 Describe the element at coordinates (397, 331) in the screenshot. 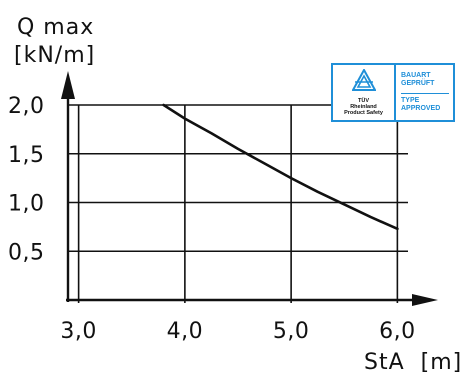

I see `x-tick-label-3: 6,0` at that location.